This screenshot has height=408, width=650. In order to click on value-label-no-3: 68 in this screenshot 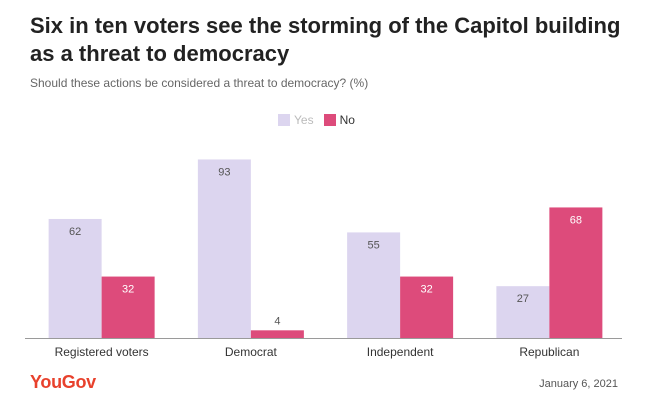, I will do `click(576, 220)`.